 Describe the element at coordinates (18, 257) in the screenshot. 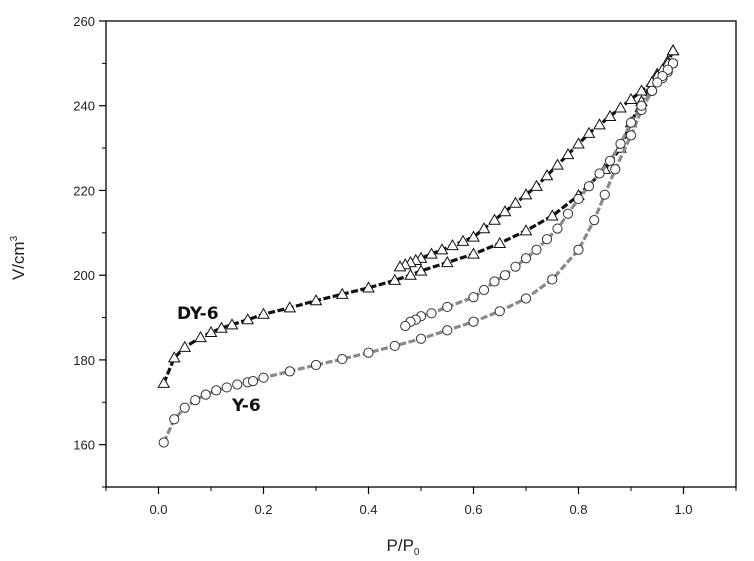

I see `y-axis-title: V/cm3` at that location.